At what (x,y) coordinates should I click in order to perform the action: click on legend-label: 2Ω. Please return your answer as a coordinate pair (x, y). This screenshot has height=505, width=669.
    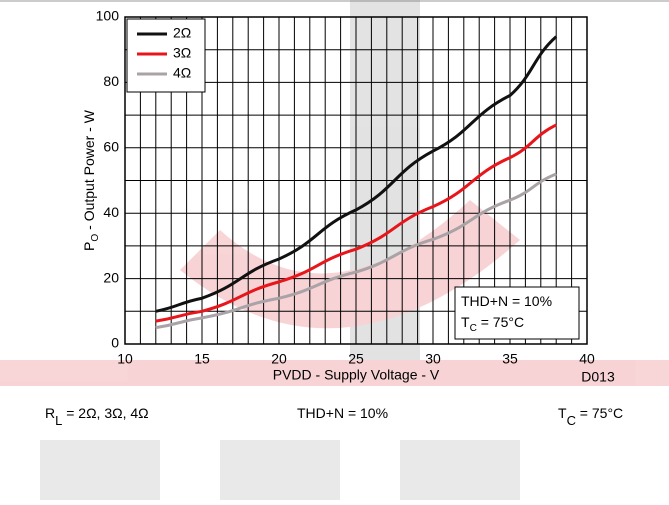
    Looking at the image, I should click on (182, 33).